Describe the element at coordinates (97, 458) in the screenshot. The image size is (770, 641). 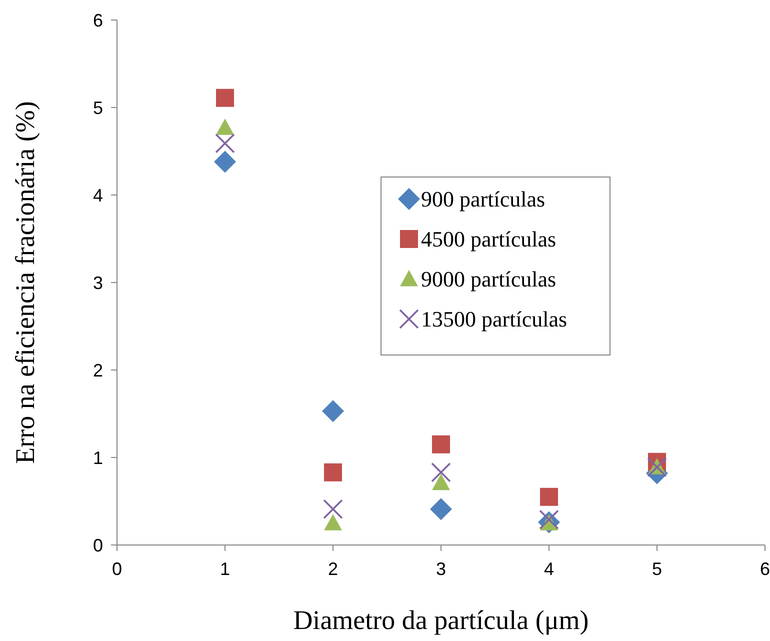
I see `y-tick-label: 1` at that location.